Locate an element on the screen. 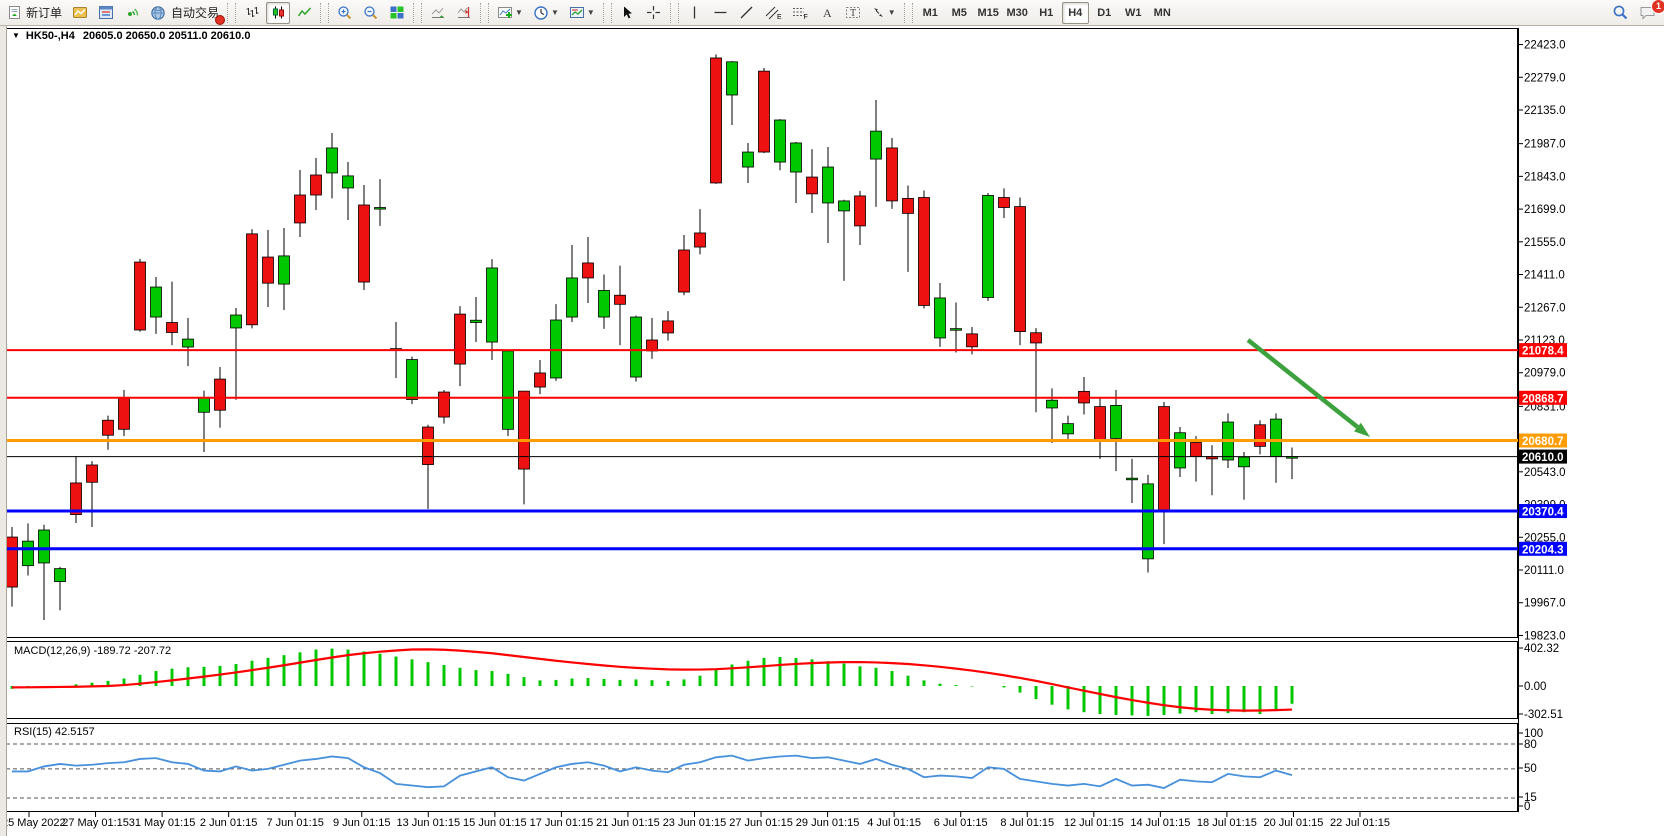 The width and height of the screenshot is (1664, 836). x-axis-label: 22 Jul 01:15 is located at coordinates (1360, 823).